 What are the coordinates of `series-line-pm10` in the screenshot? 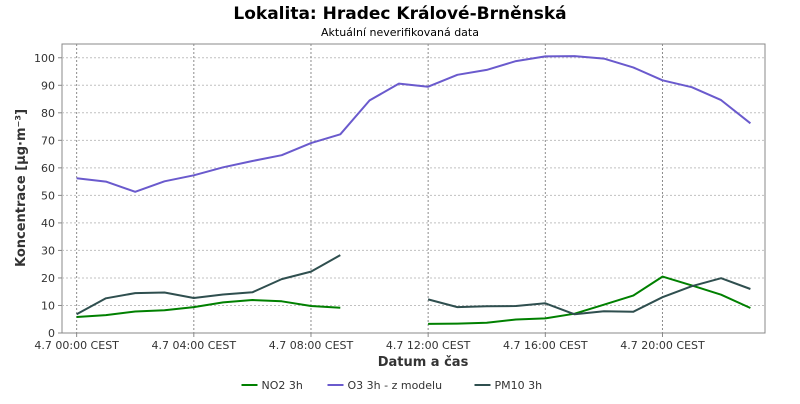 It's located at (413, 285).